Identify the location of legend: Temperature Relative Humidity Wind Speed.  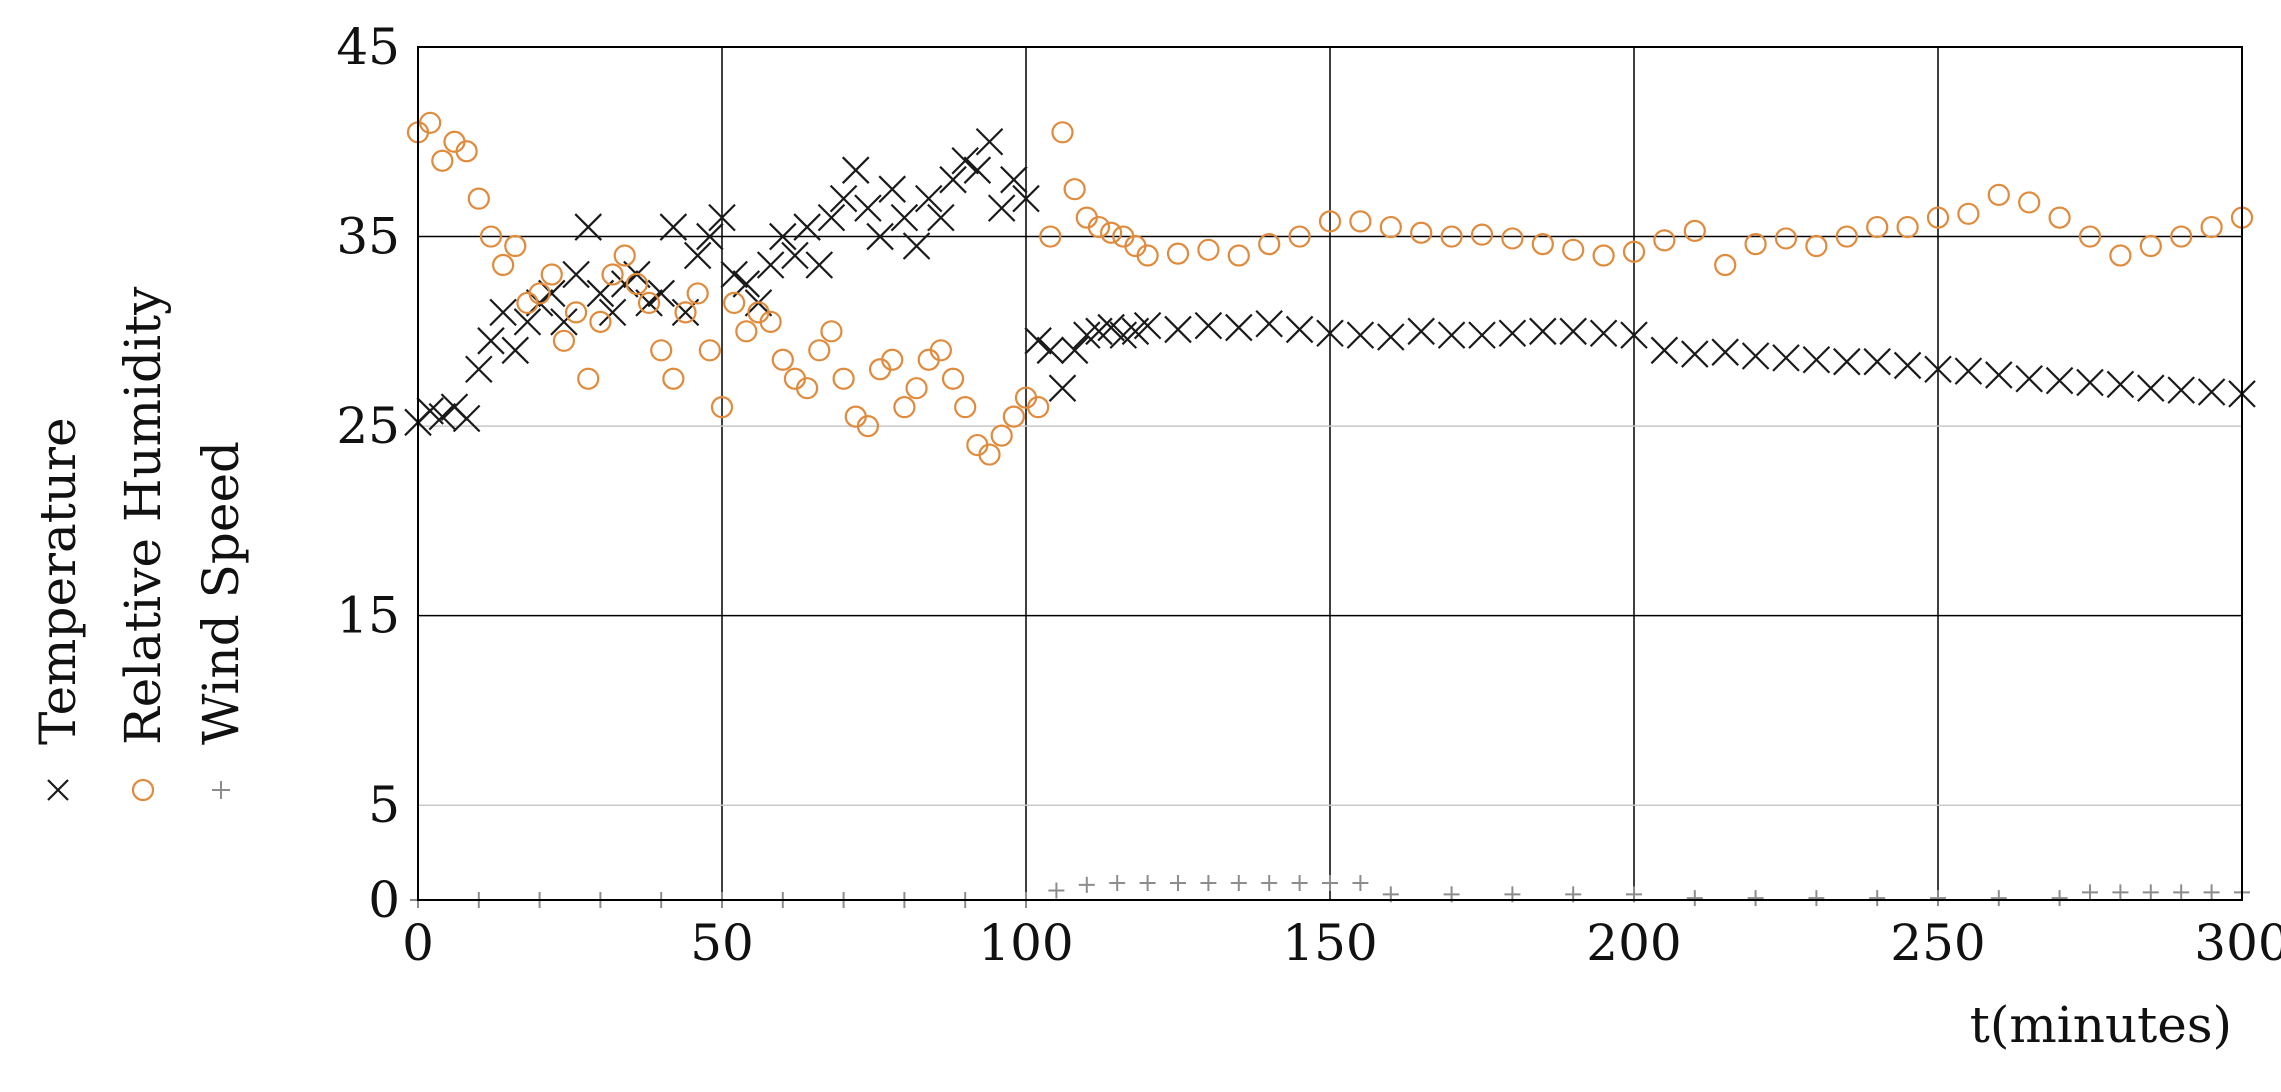
(139, 544).